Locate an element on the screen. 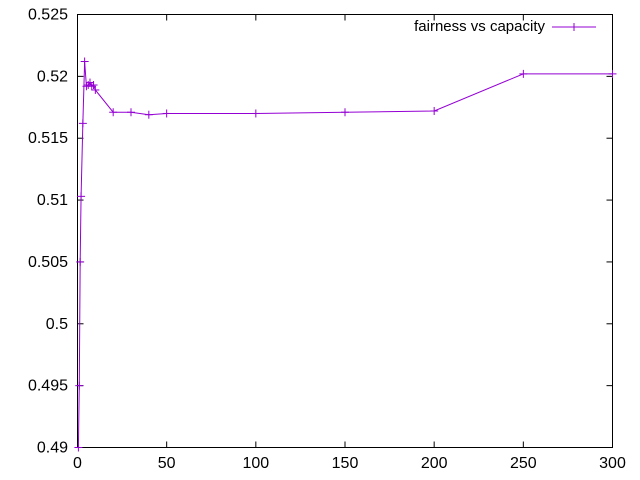  legend-marker is located at coordinates (574, 27).